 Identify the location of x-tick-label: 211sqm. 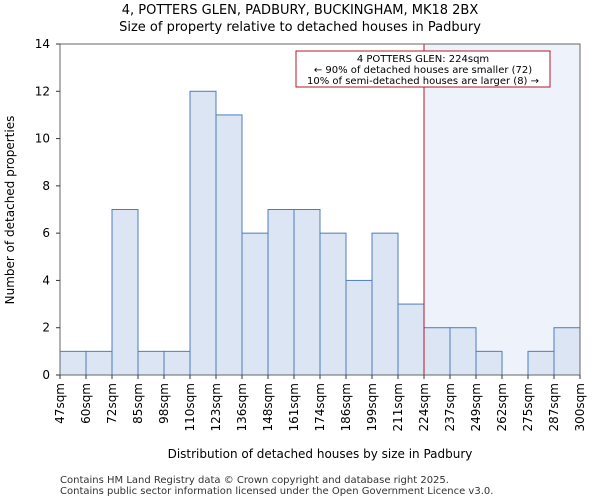
(398, 407).